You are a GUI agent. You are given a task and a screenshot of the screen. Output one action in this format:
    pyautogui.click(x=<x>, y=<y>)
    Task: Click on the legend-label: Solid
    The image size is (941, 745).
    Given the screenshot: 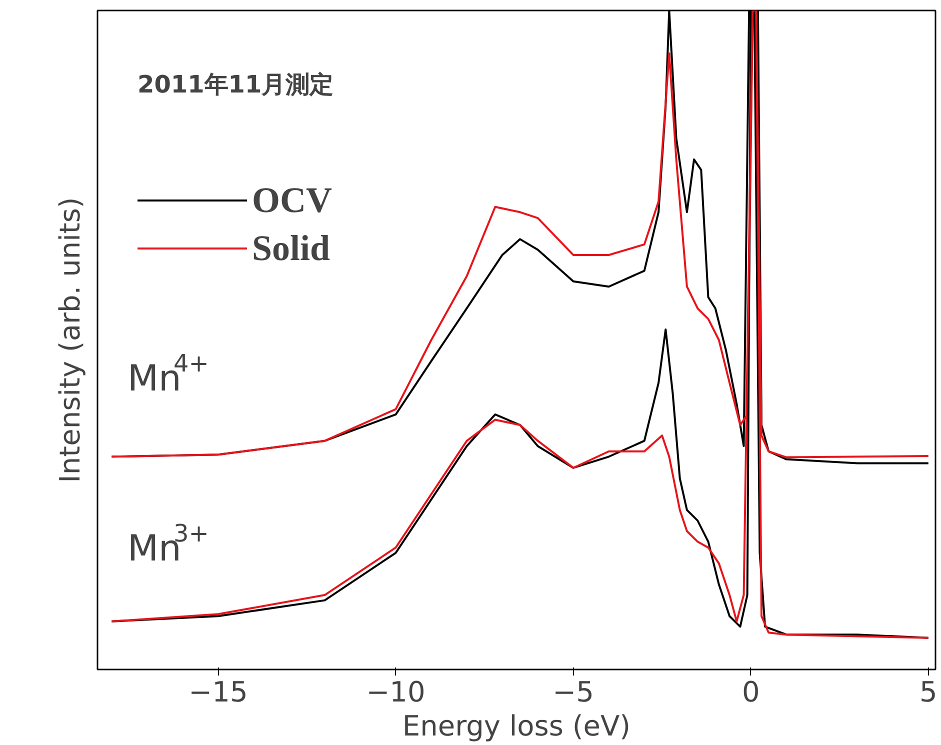 What is the action you would take?
    pyautogui.click(x=291, y=248)
    